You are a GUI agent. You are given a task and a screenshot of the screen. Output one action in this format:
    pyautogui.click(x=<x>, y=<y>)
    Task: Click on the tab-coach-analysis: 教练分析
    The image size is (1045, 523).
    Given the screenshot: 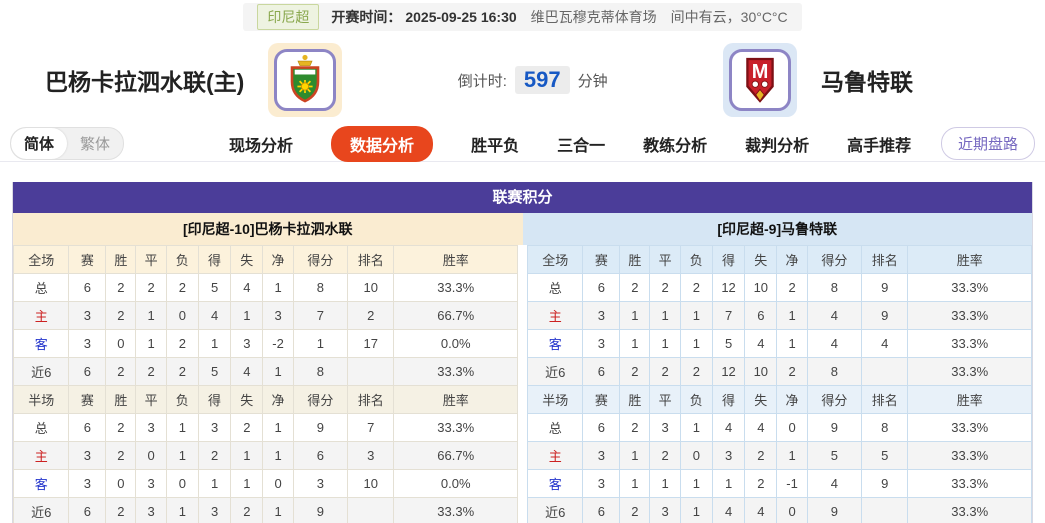 What is the action you would take?
    pyautogui.click(x=675, y=144)
    